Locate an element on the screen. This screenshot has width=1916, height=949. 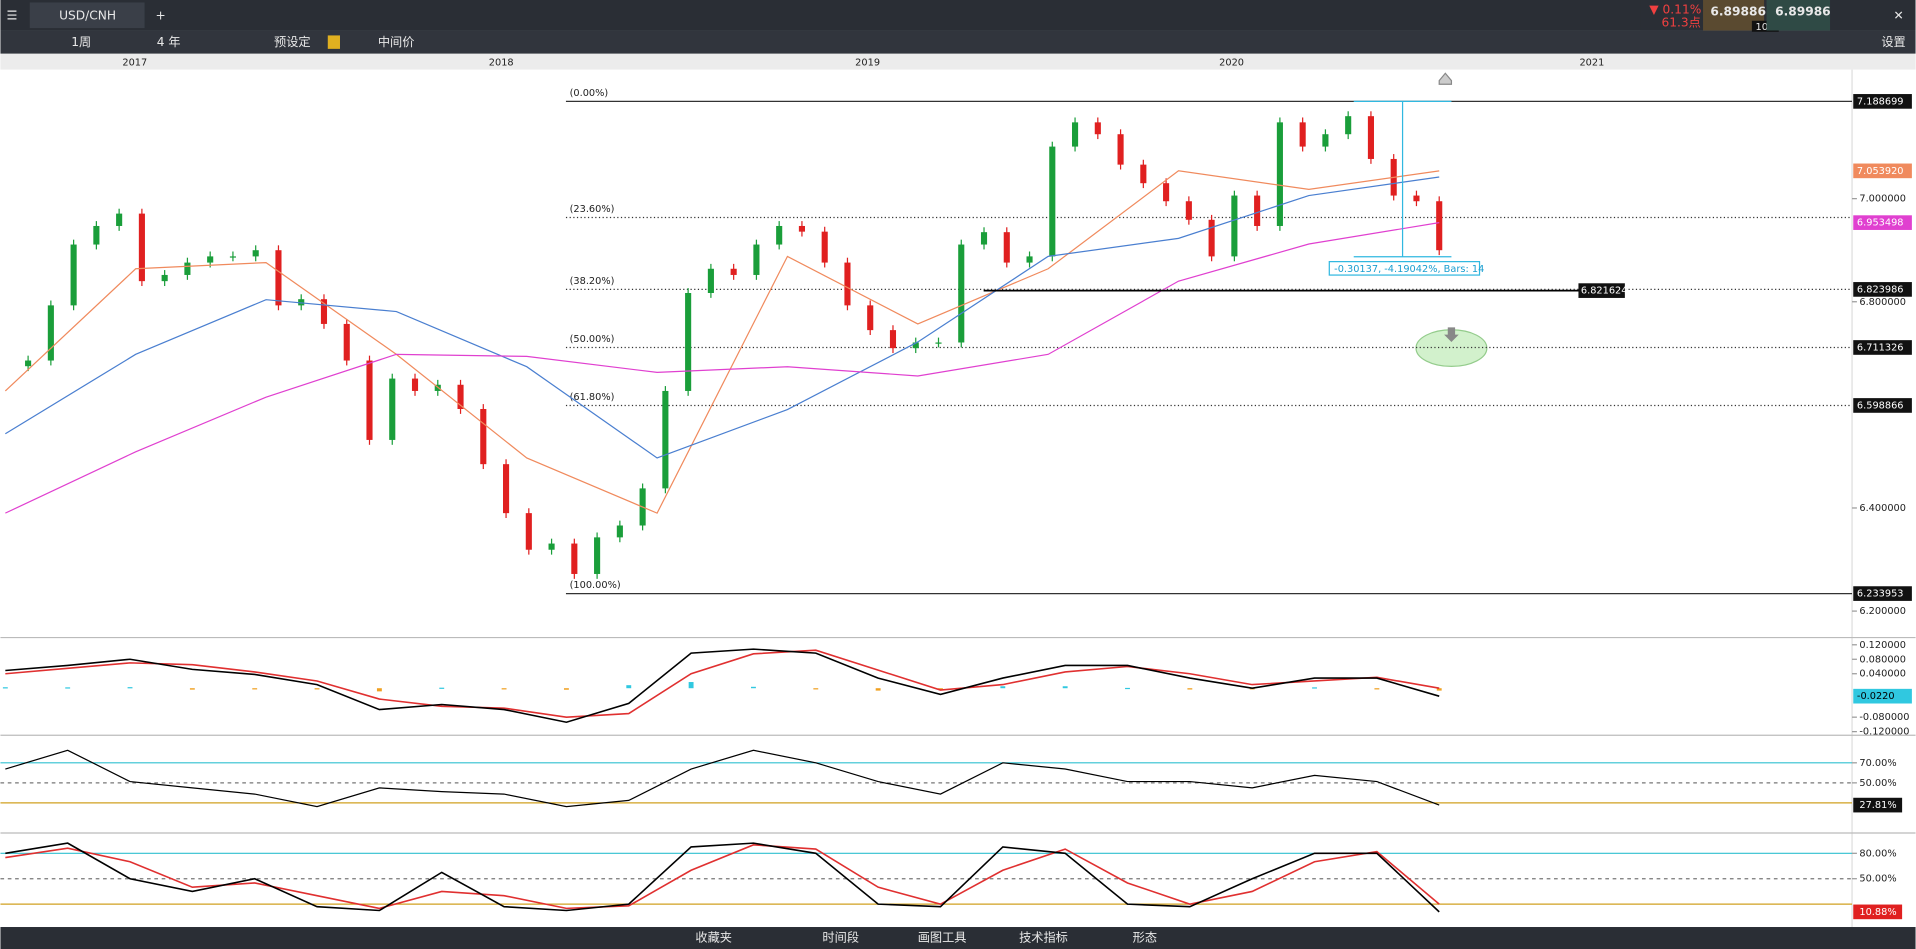
last-label: 27.81% is located at coordinates (1877, 805).